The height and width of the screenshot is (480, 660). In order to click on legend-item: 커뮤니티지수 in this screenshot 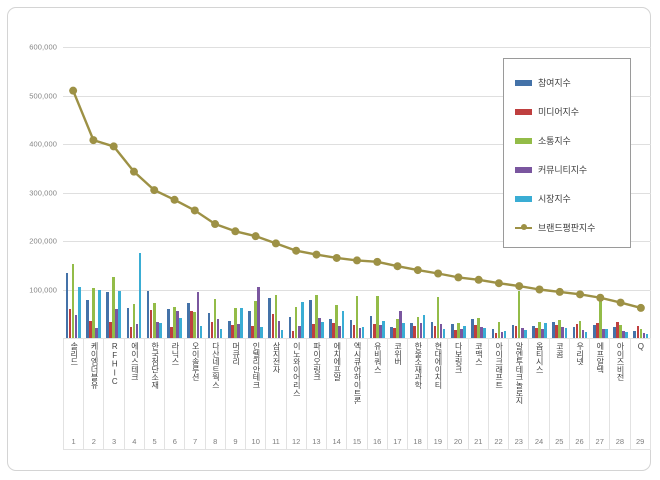, I will do `click(572, 169)`.